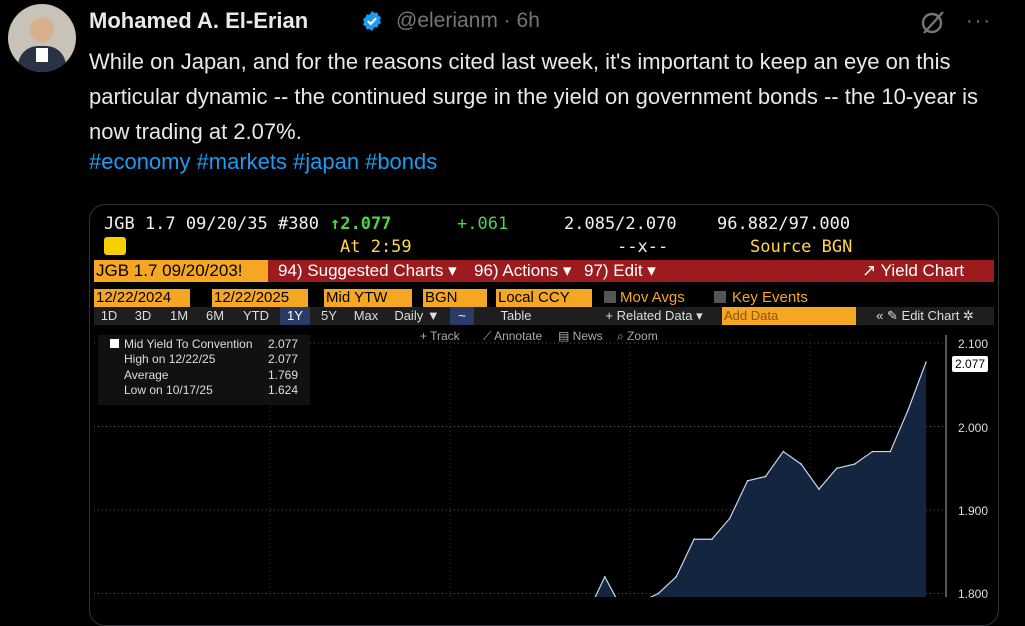  What do you see at coordinates (114, 343) in the screenshot?
I see `series-swatch` at bounding box center [114, 343].